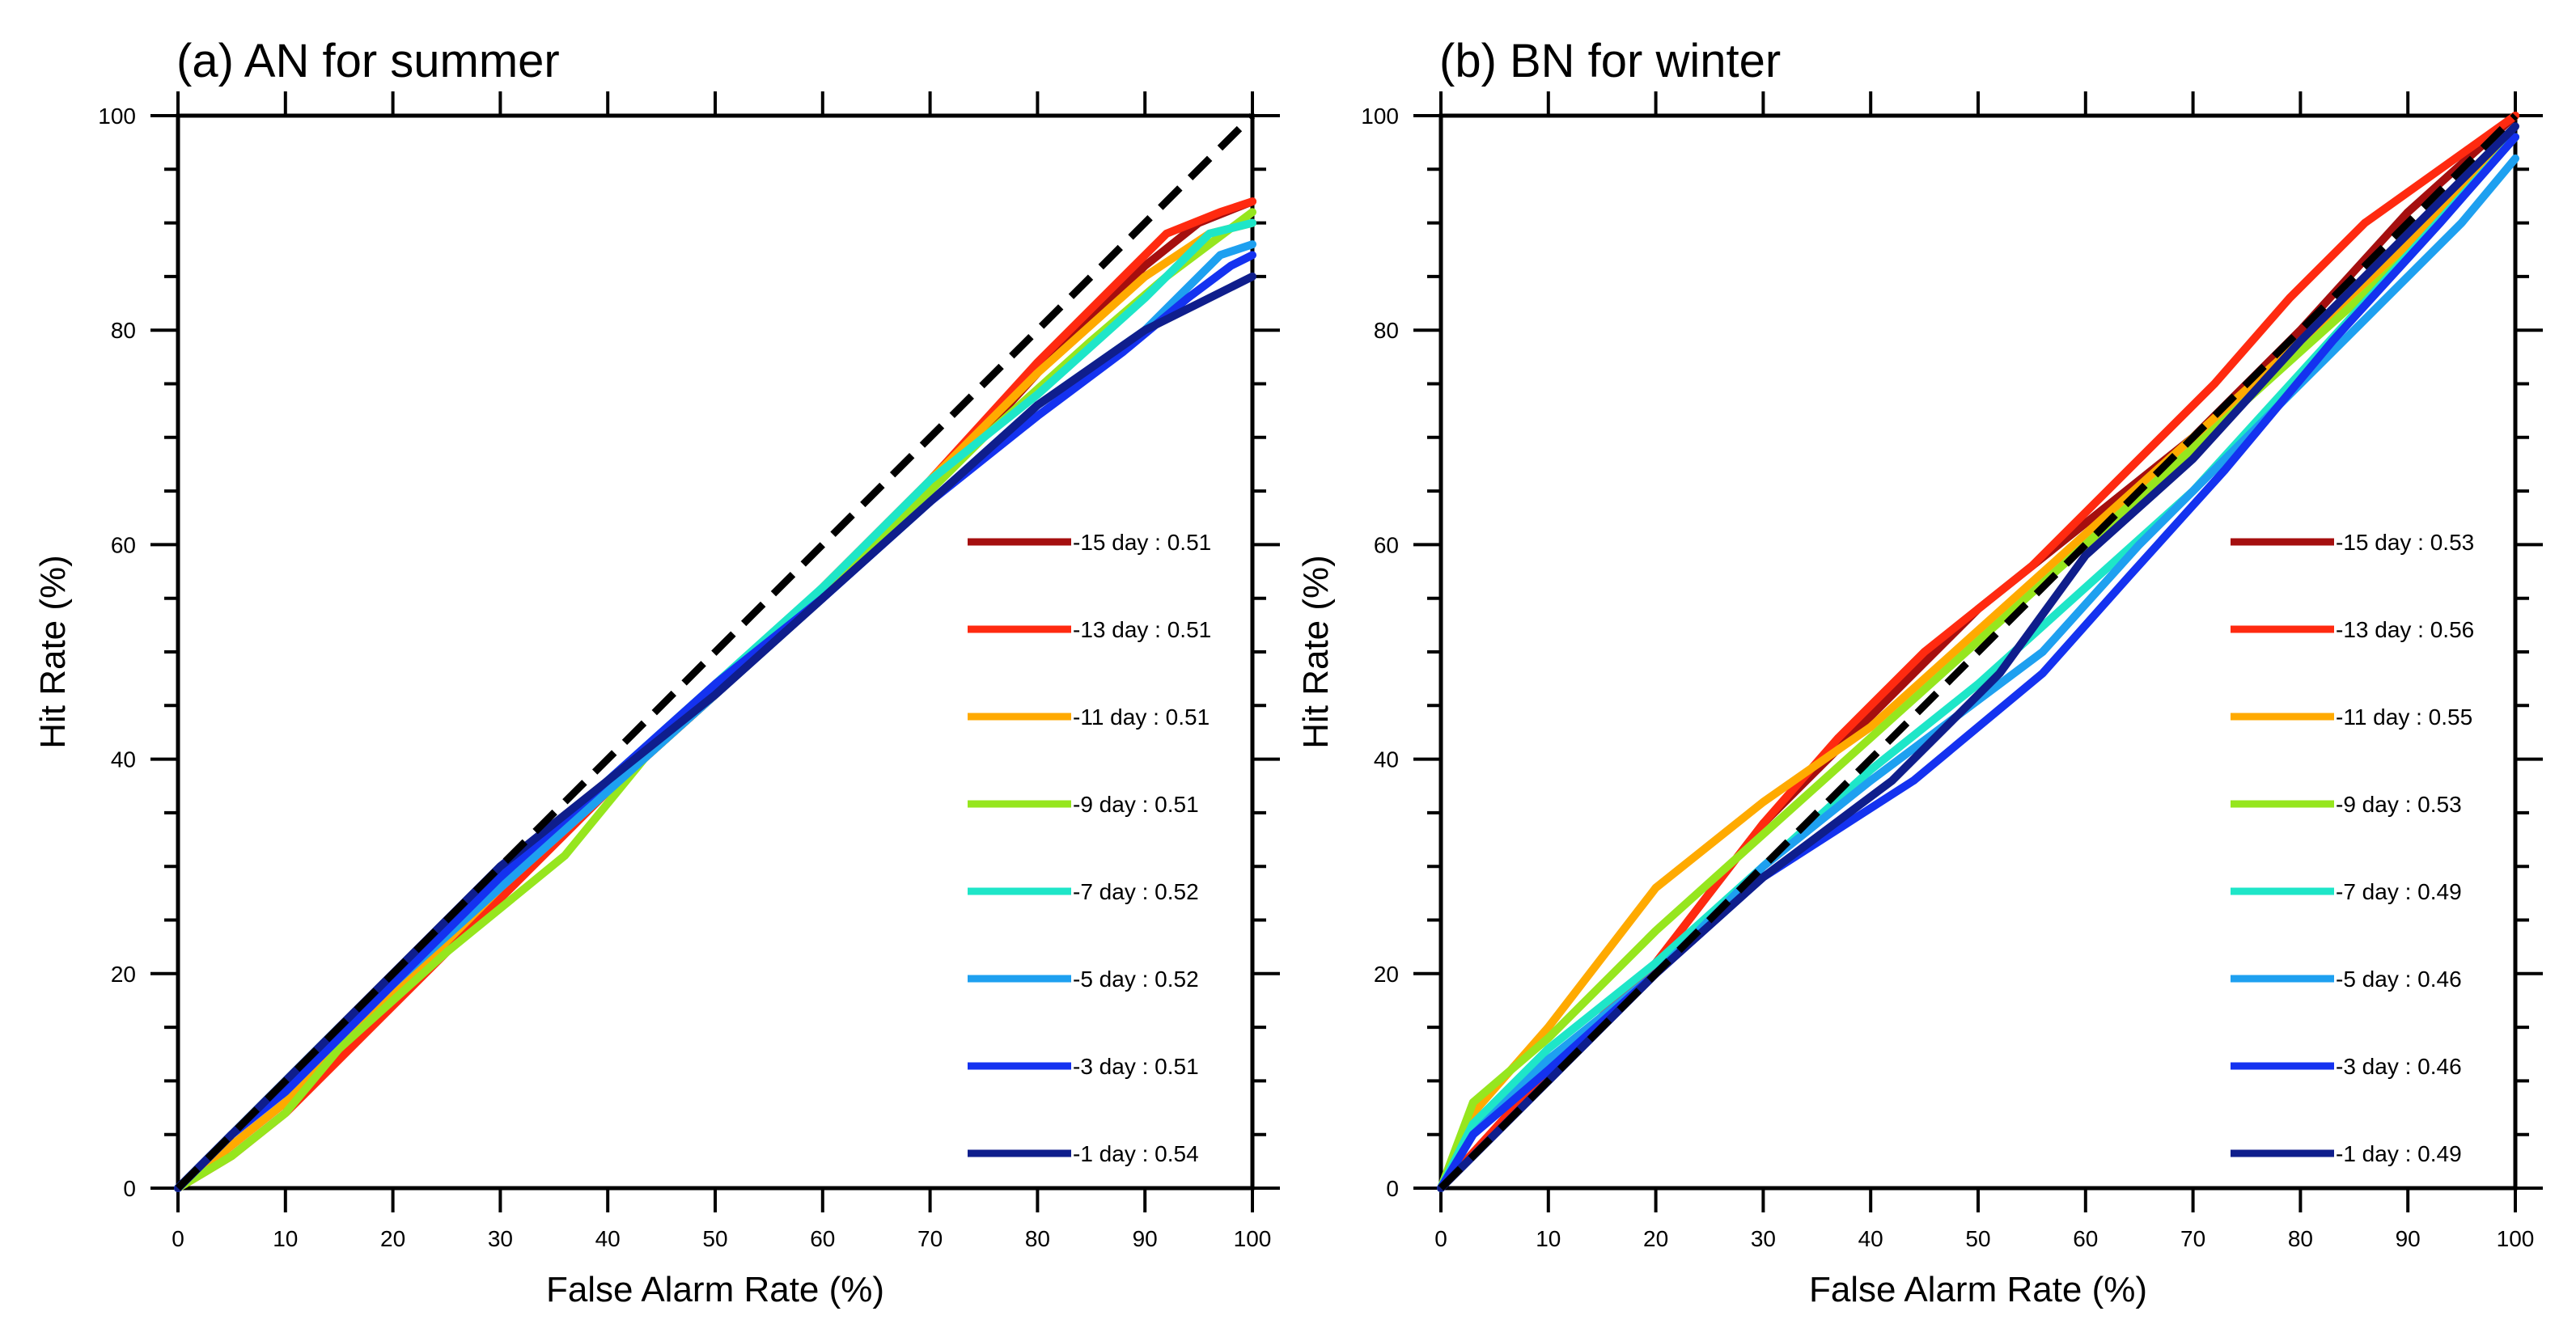 The image size is (2576, 1341). What do you see at coordinates (1142, 542) in the screenshot?
I see `legend-label: -15 day : 0.51` at bounding box center [1142, 542].